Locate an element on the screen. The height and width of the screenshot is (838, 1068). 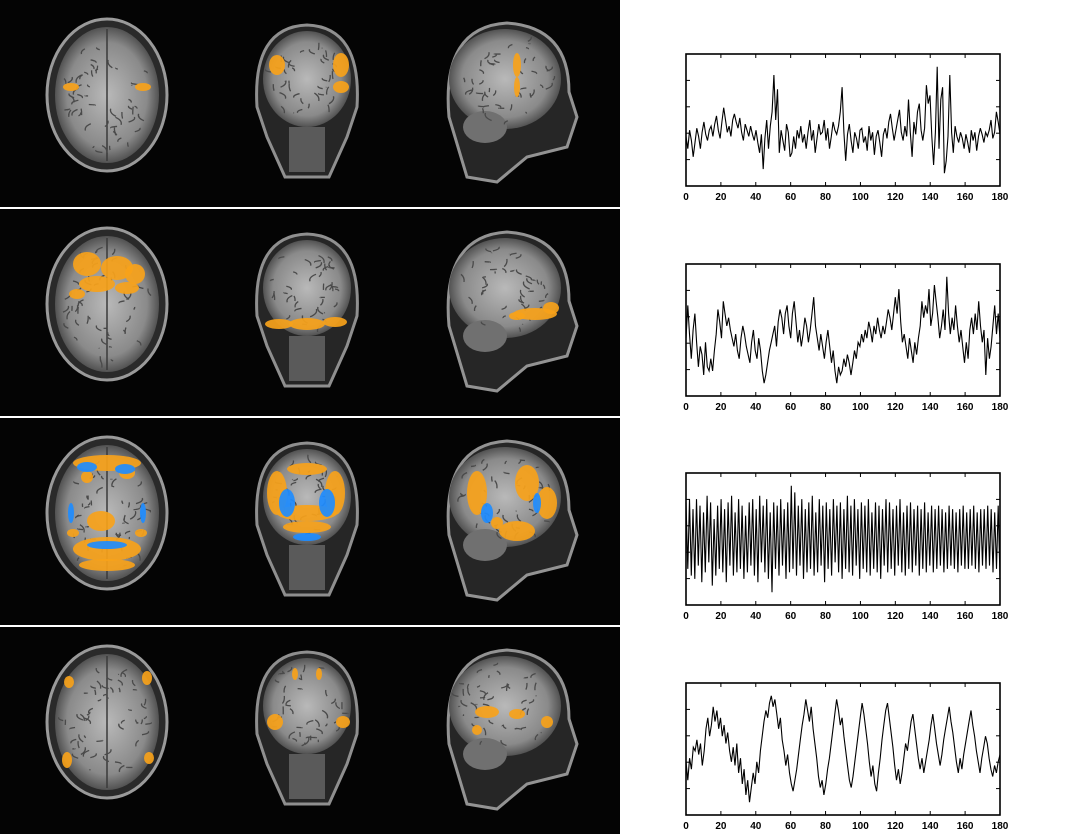
timecourse-svg-4: 0 20 40 60 80 100 120 140 160 180 is located at coordinates (846, 757).